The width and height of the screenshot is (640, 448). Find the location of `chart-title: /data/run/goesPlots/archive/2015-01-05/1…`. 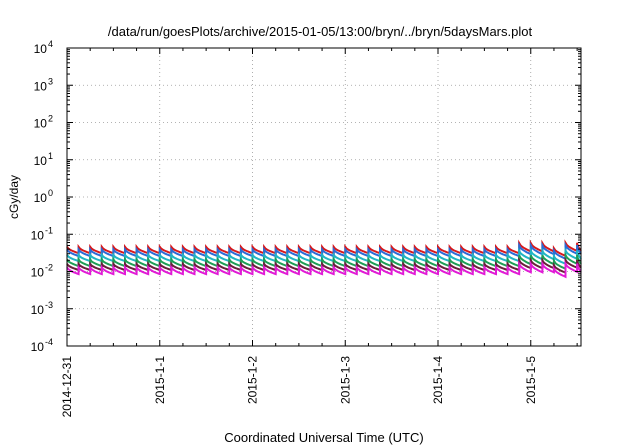

chart-title: /data/run/goesPlots/archive/2015-01-05/1… is located at coordinates (320, 31).